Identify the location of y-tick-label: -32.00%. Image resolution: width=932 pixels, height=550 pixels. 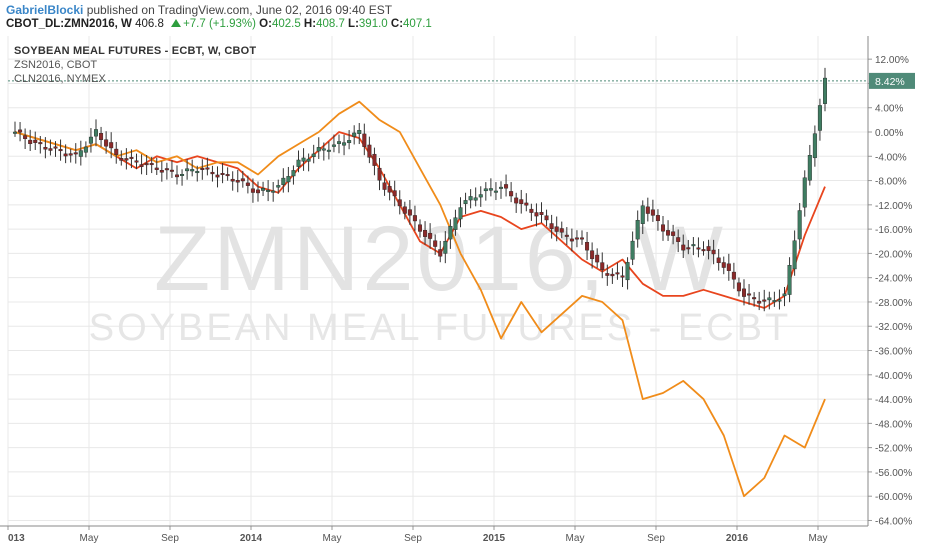
(893, 327).